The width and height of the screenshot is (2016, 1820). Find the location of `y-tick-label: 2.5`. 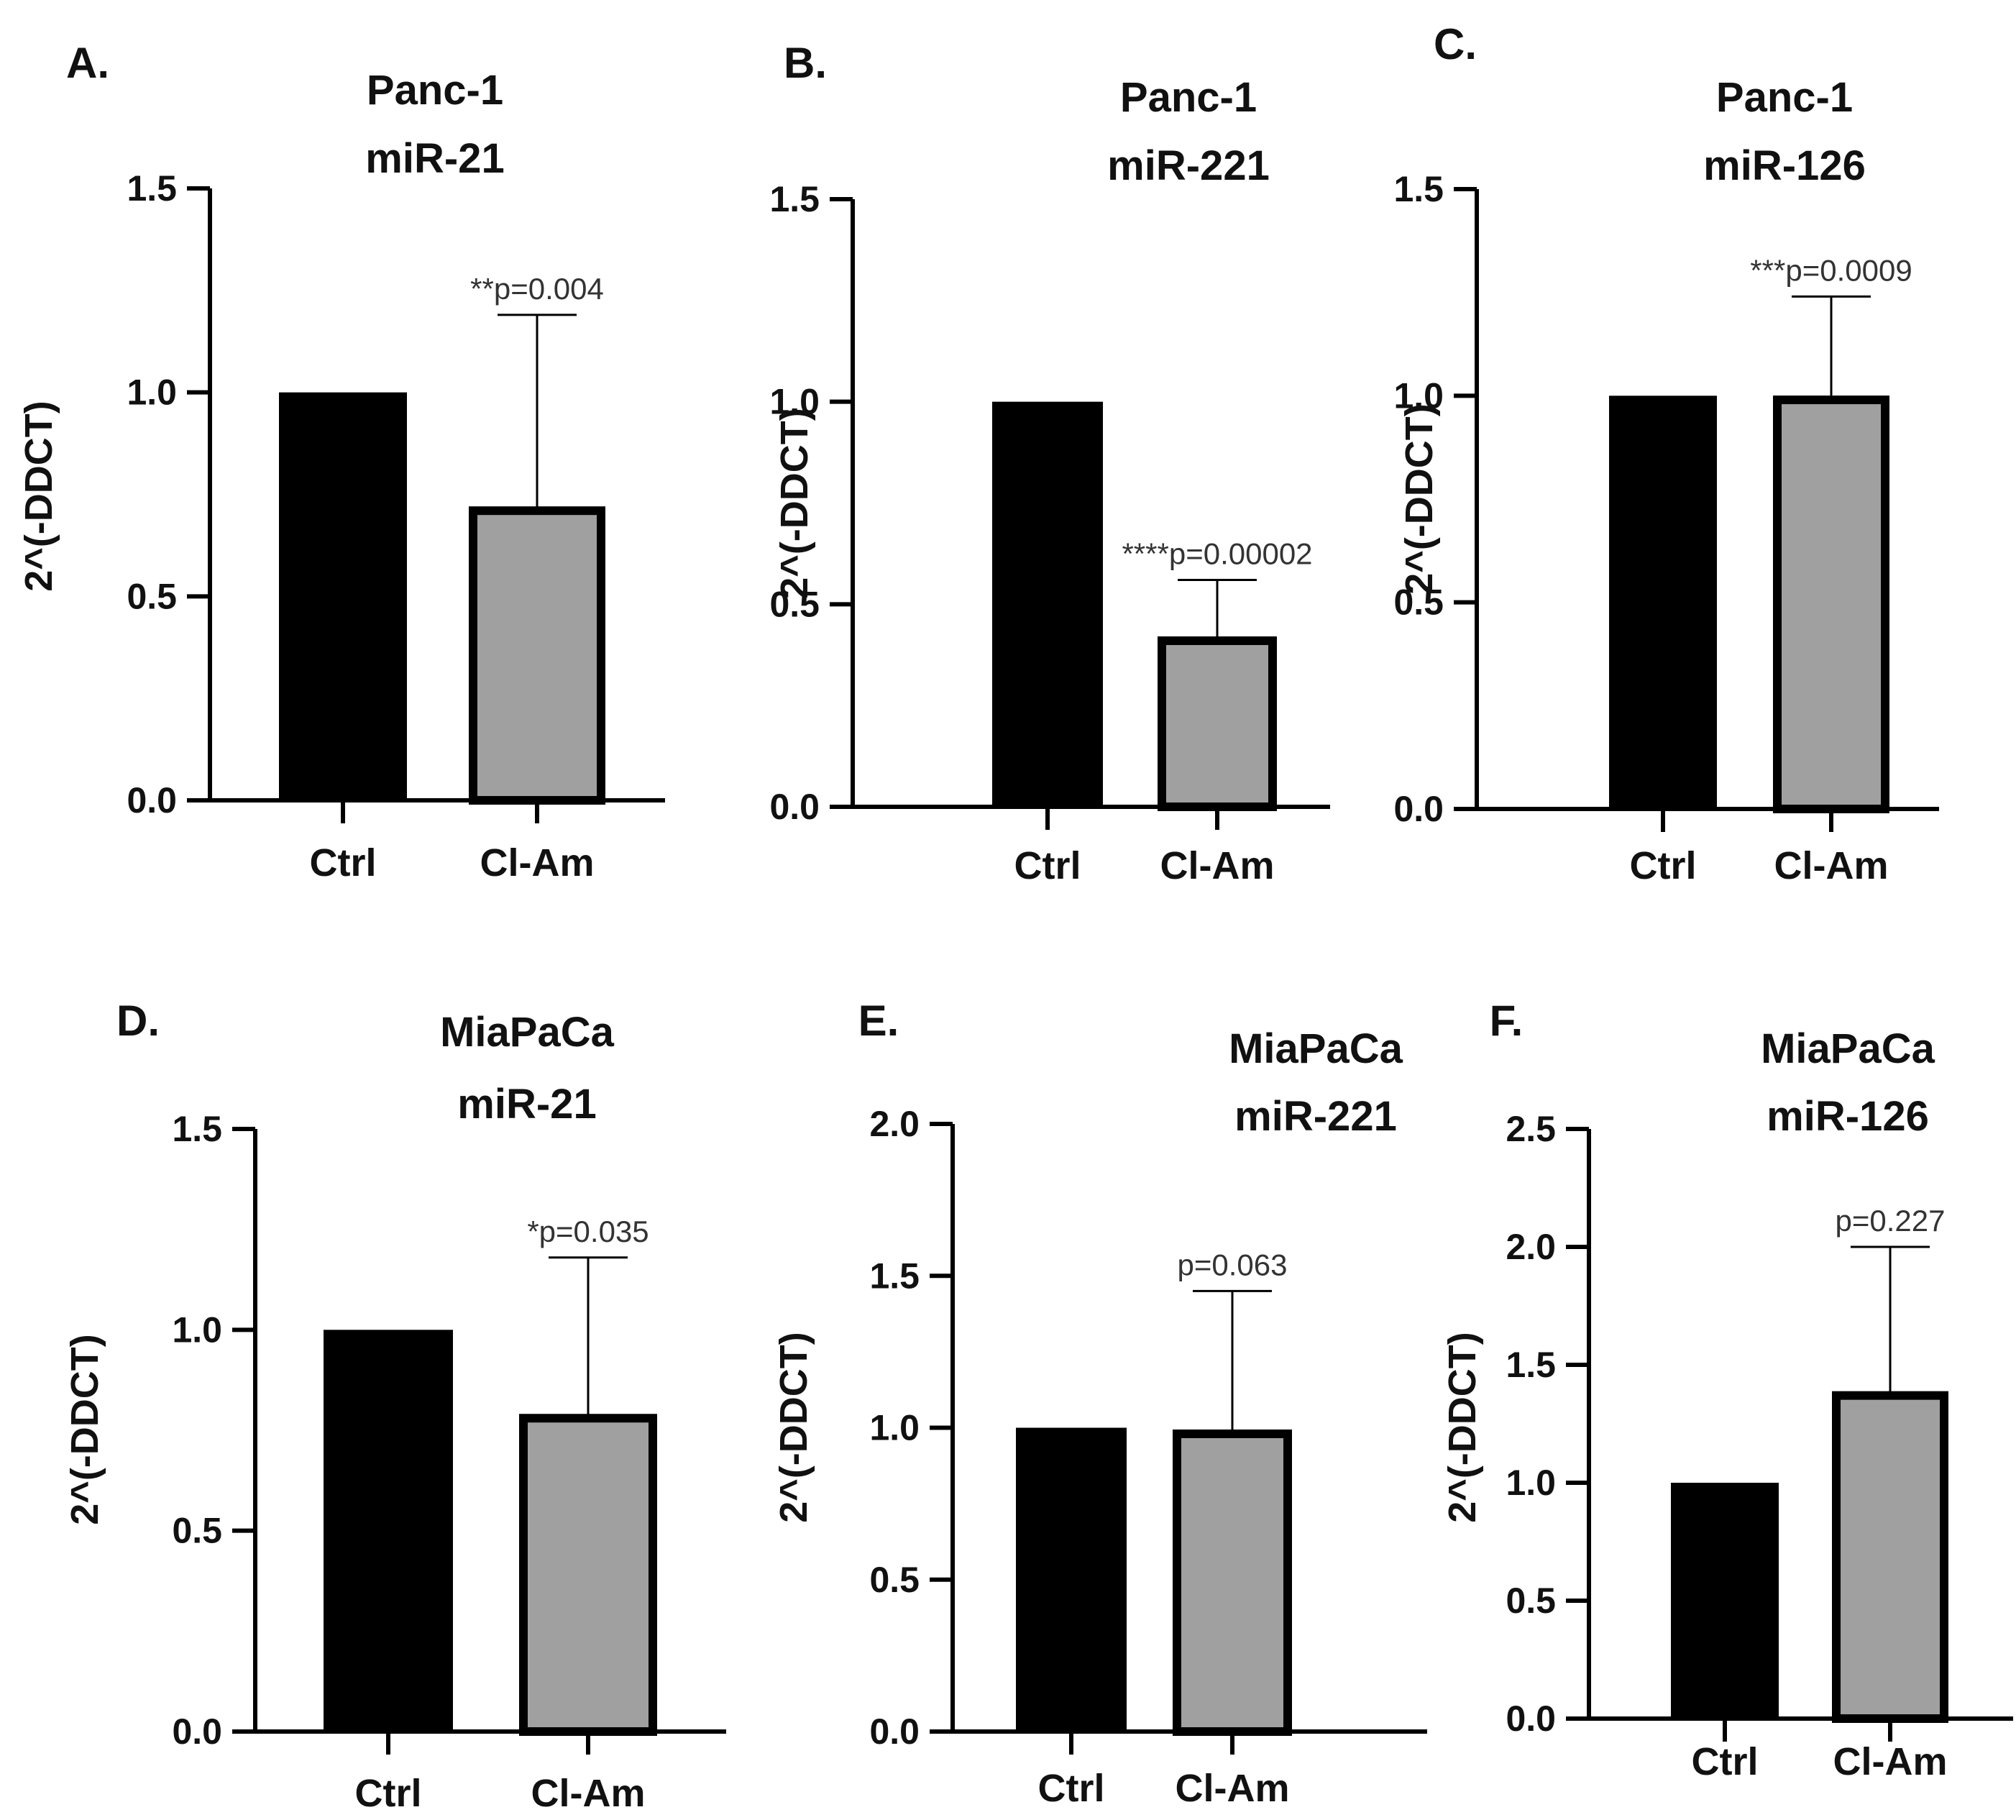

y-tick-label: 2.5 is located at coordinates (1531, 1129).